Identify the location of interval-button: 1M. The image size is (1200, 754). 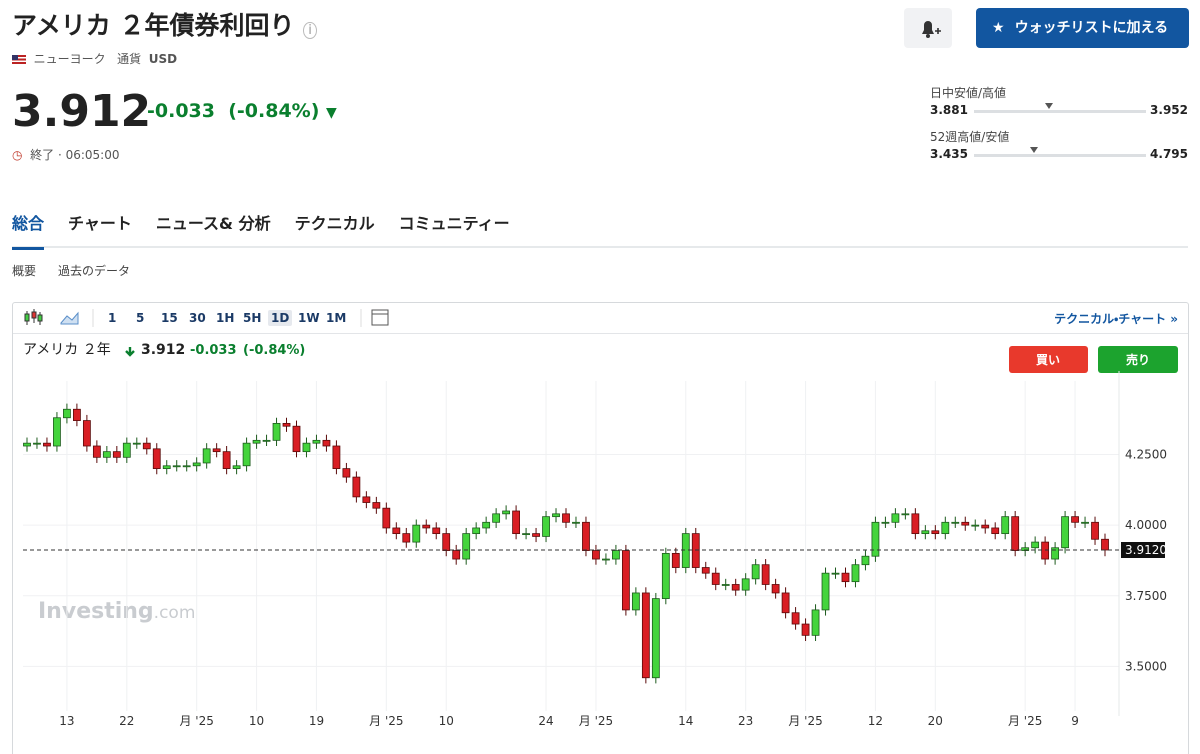
(336, 318).